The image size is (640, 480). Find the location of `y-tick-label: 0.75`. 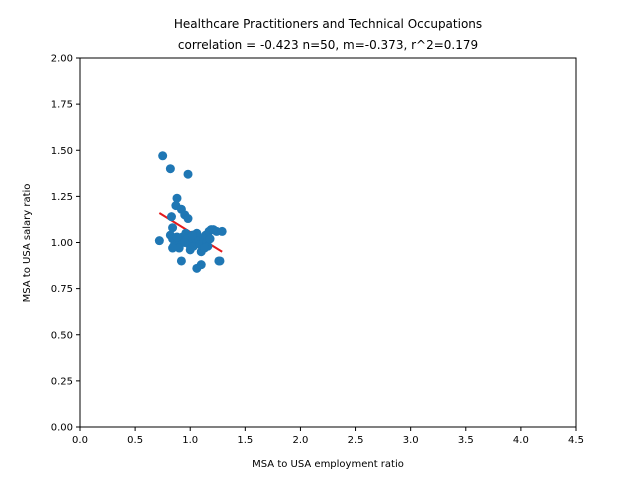

y-tick-label: 0.75 is located at coordinates (62, 289).